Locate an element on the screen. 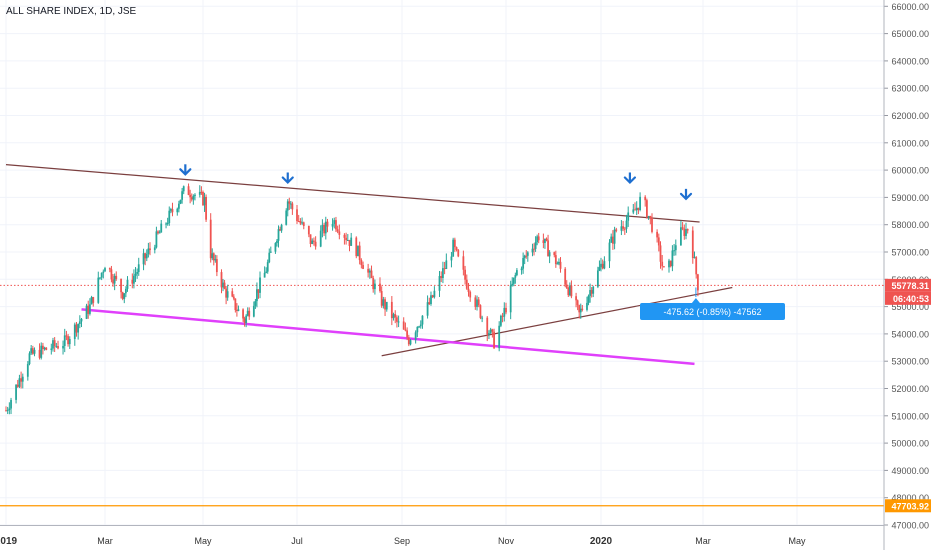 The width and height of the screenshot is (932, 550). trendline-lower-support is located at coordinates (557, 321).